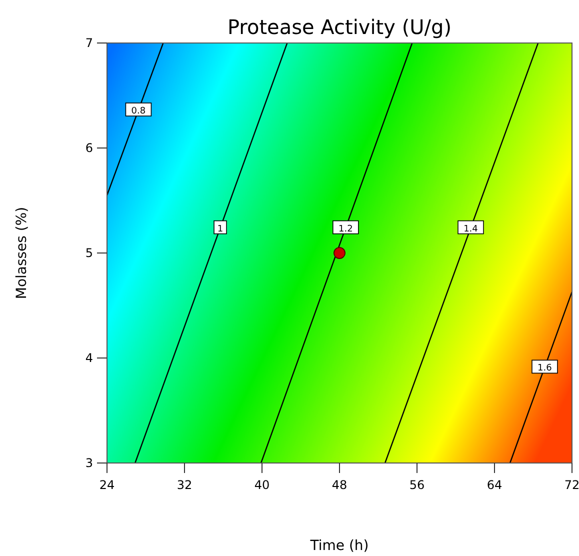 The width and height of the screenshot is (579, 556). Describe the element at coordinates (417, 485) in the screenshot. I see `x-tick-label: 56` at that location.